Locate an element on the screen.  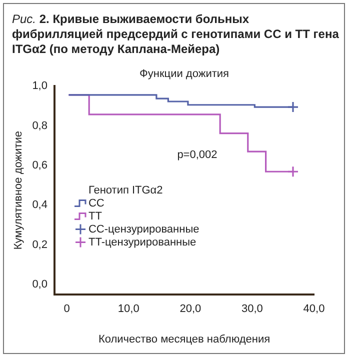
x-tick-label: 40,0 is located at coordinates (314, 309).